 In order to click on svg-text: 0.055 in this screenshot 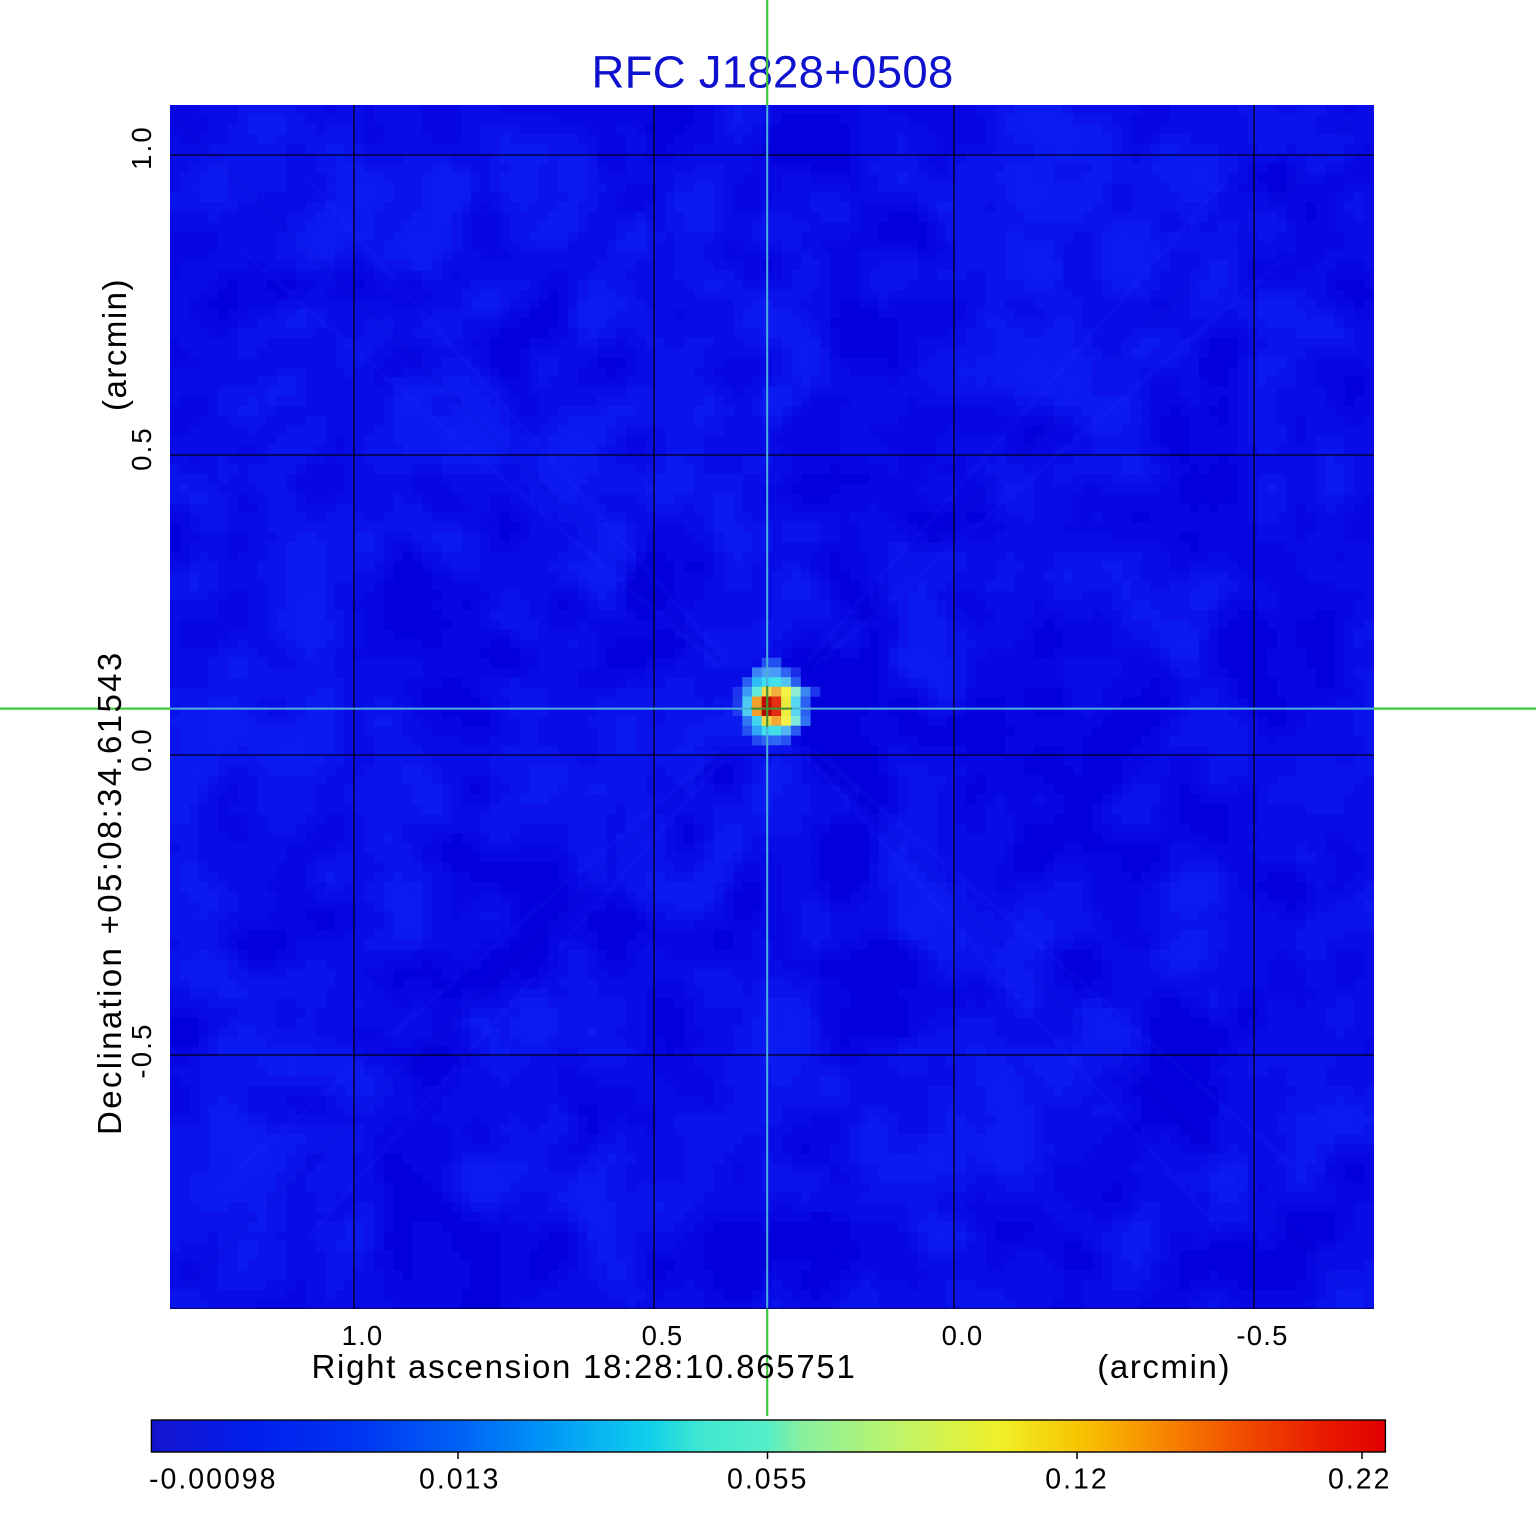, I will do `click(767, 1479)`.